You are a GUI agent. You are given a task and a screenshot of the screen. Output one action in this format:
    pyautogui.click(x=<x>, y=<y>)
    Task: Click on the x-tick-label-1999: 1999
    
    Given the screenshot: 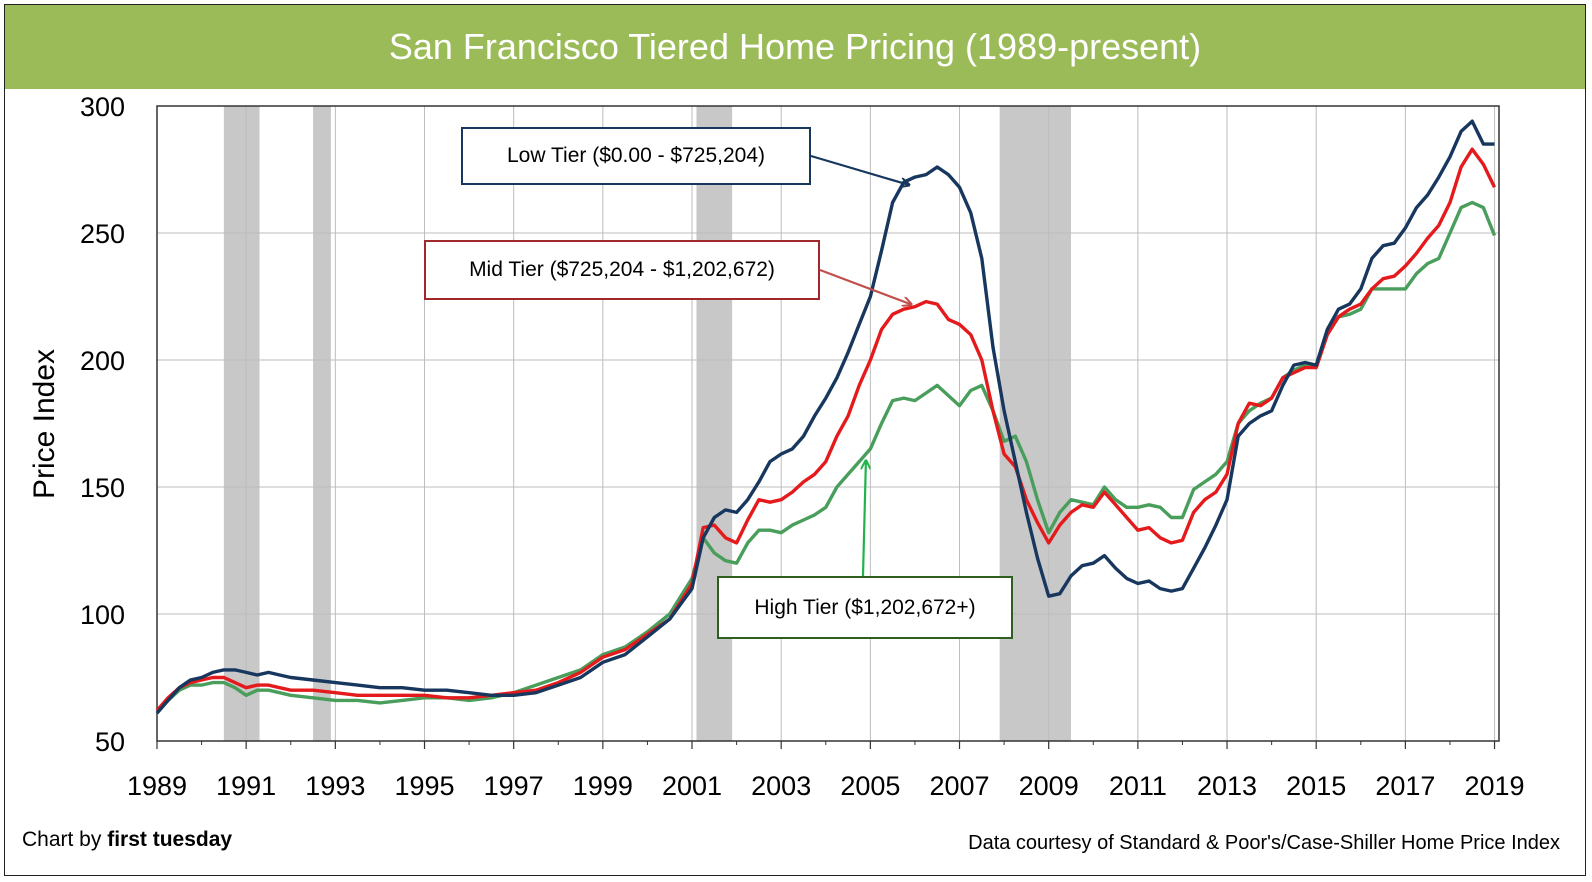 What is the action you would take?
    pyautogui.click(x=603, y=786)
    